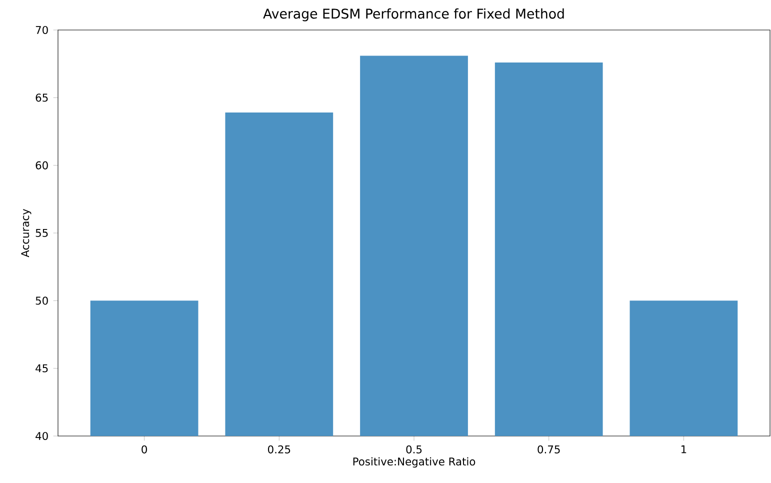 This screenshot has width=771, height=483. What do you see at coordinates (144, 449) in the screenshot?
I see `x-tick-label: 0` at bounding box center [144, 449].